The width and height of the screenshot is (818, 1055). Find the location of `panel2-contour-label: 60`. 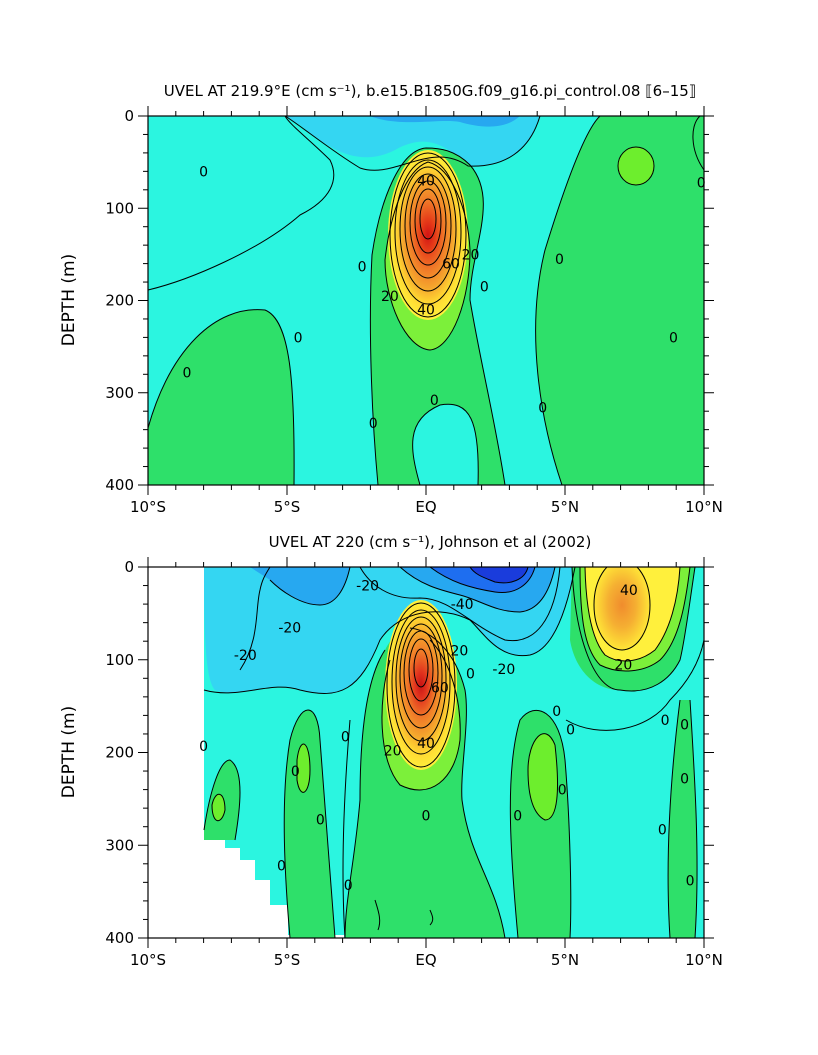

panel2-contour-label: 60 is located at coordinates (440, 689).